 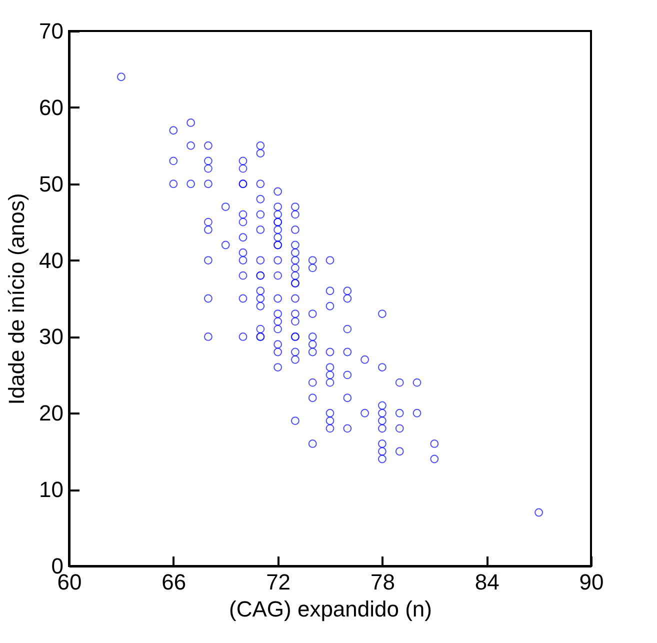 What do you see at coordinates (51, 337) in the screenshot?
I see `y-tick-label: 30` at bounding box center [51, 337].